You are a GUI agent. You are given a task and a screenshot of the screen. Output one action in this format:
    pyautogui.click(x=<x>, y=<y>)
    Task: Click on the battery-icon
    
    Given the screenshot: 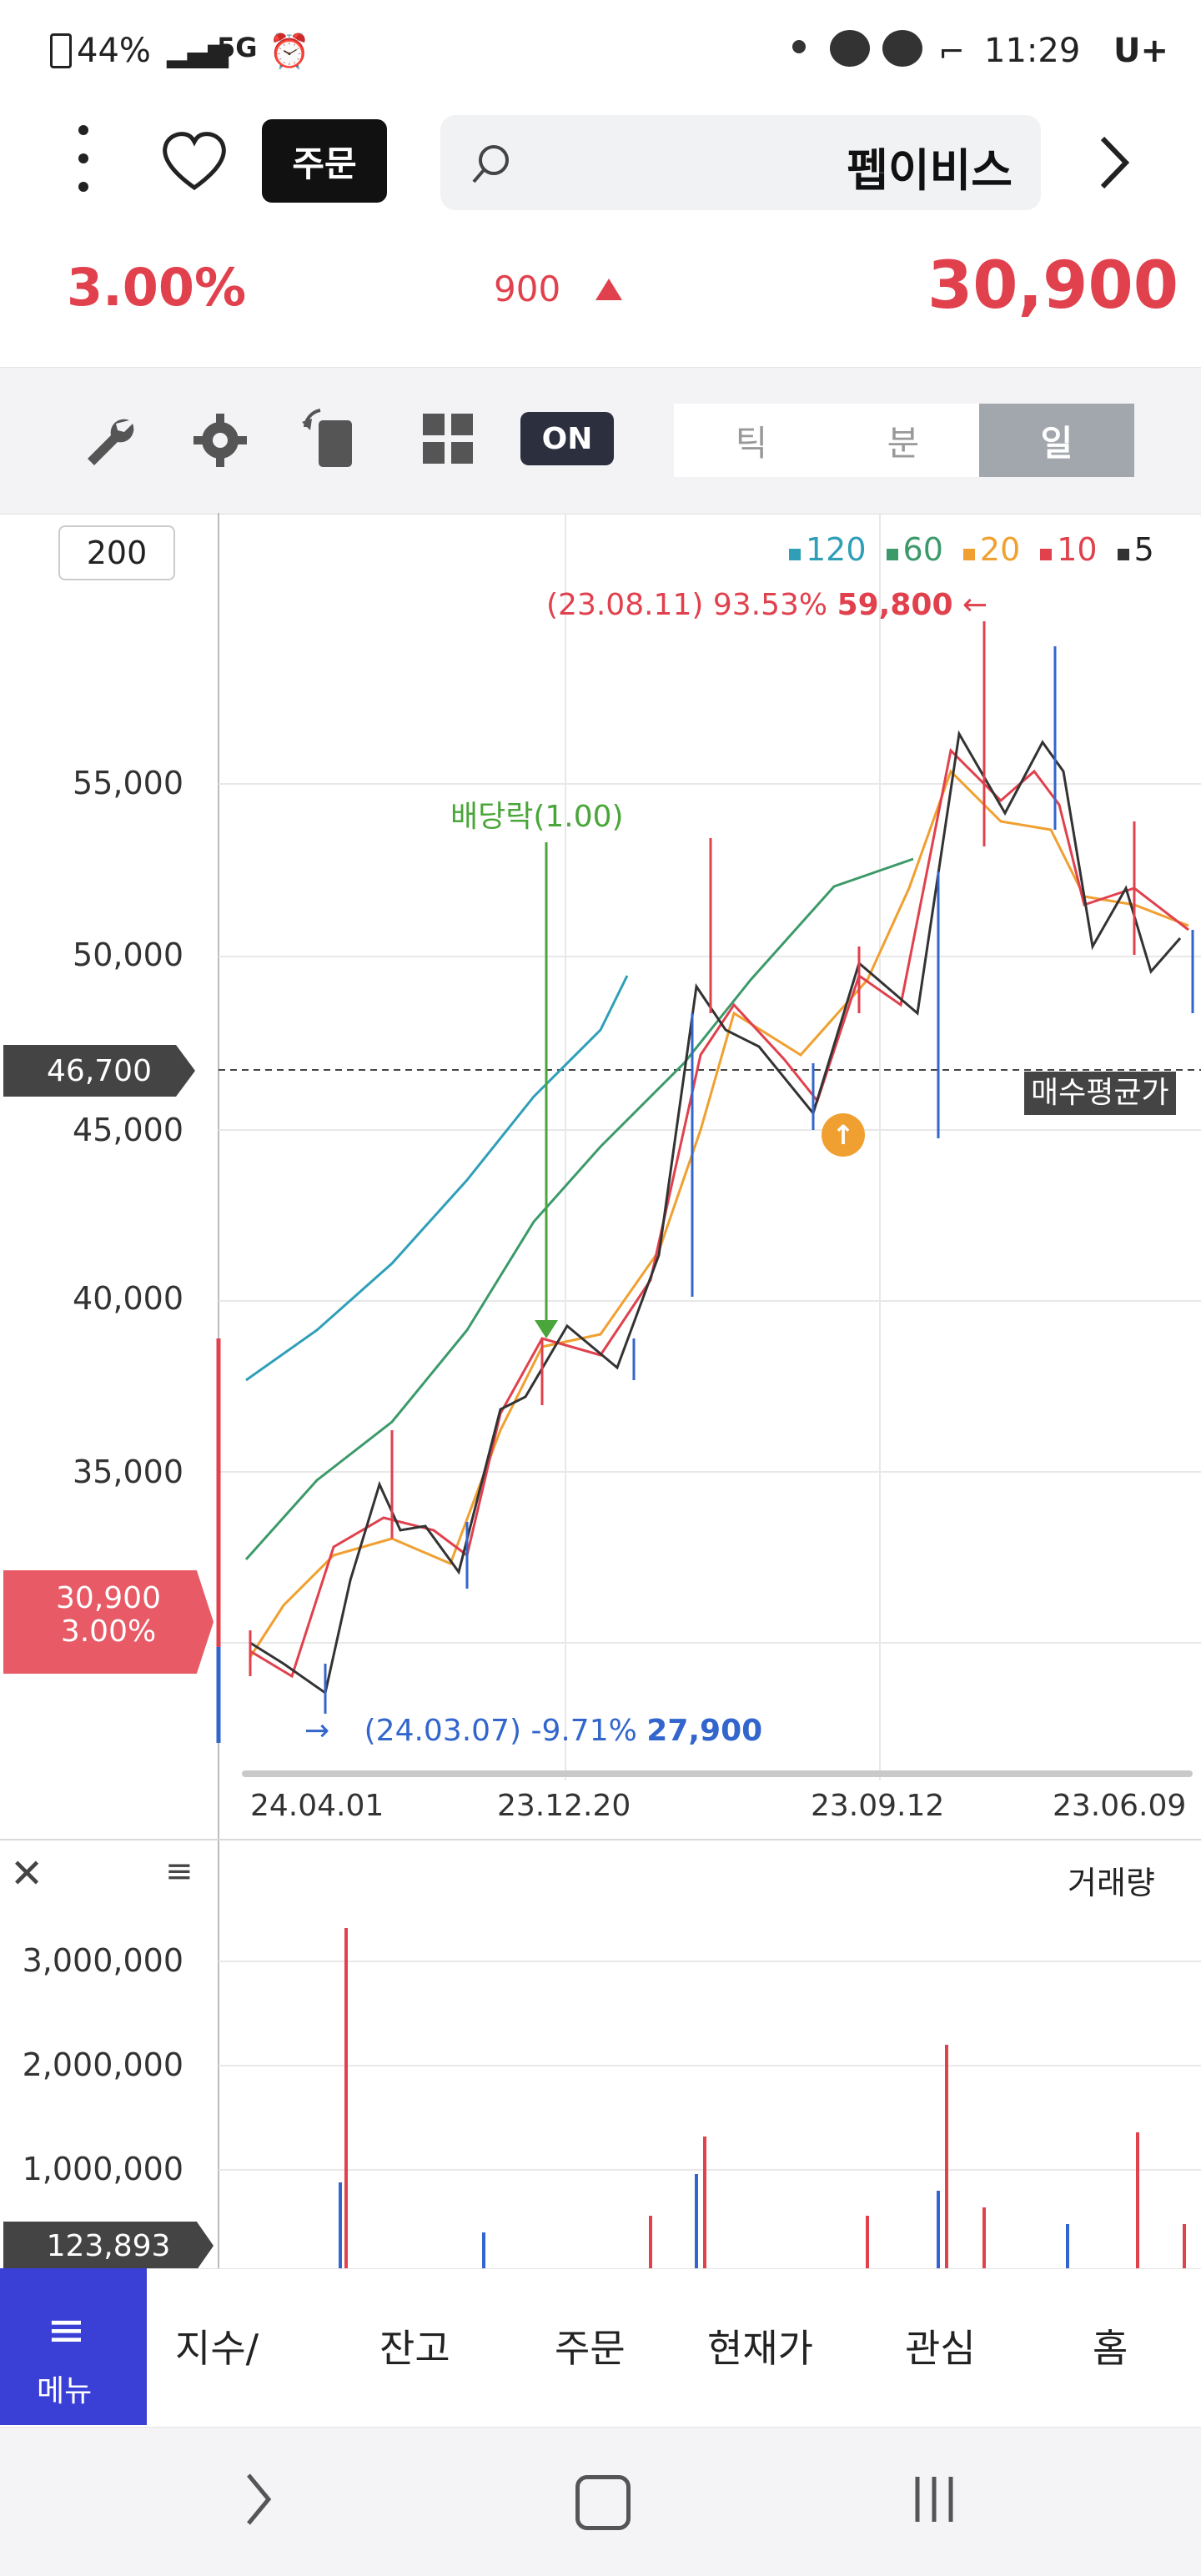 What is the action you would take?
    pyautogui.click(x=61, y=50)
    